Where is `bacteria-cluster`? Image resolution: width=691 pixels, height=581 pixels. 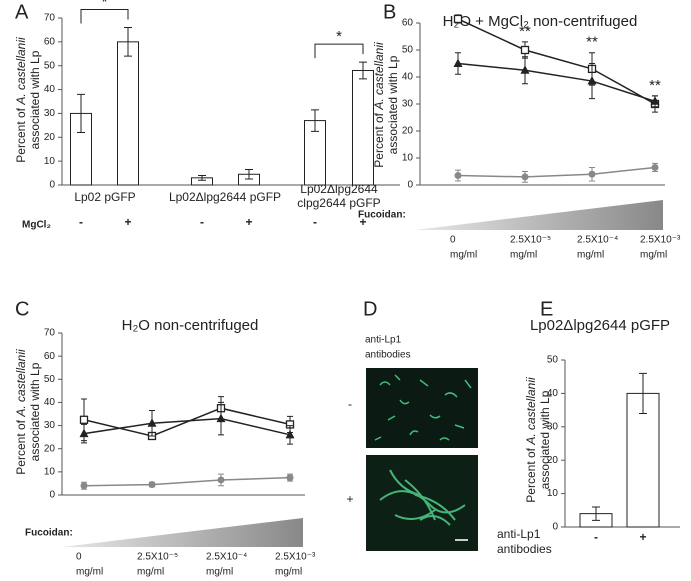
bacteria-cluster is located at coordinates (422, 497).